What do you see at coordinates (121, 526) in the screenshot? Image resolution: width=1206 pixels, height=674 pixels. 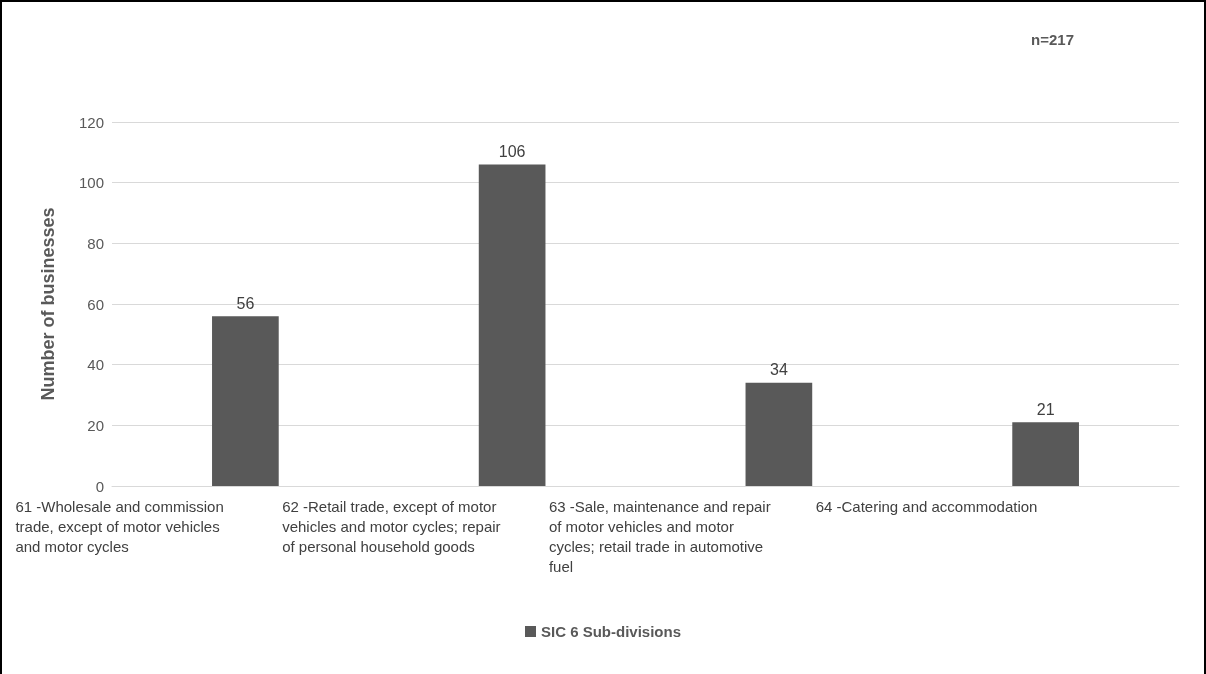 I see `x-tick-label: 61 -Wholesale and commission trade, except of motor vehicles and motor cycles` at bounding box center [121, 526].